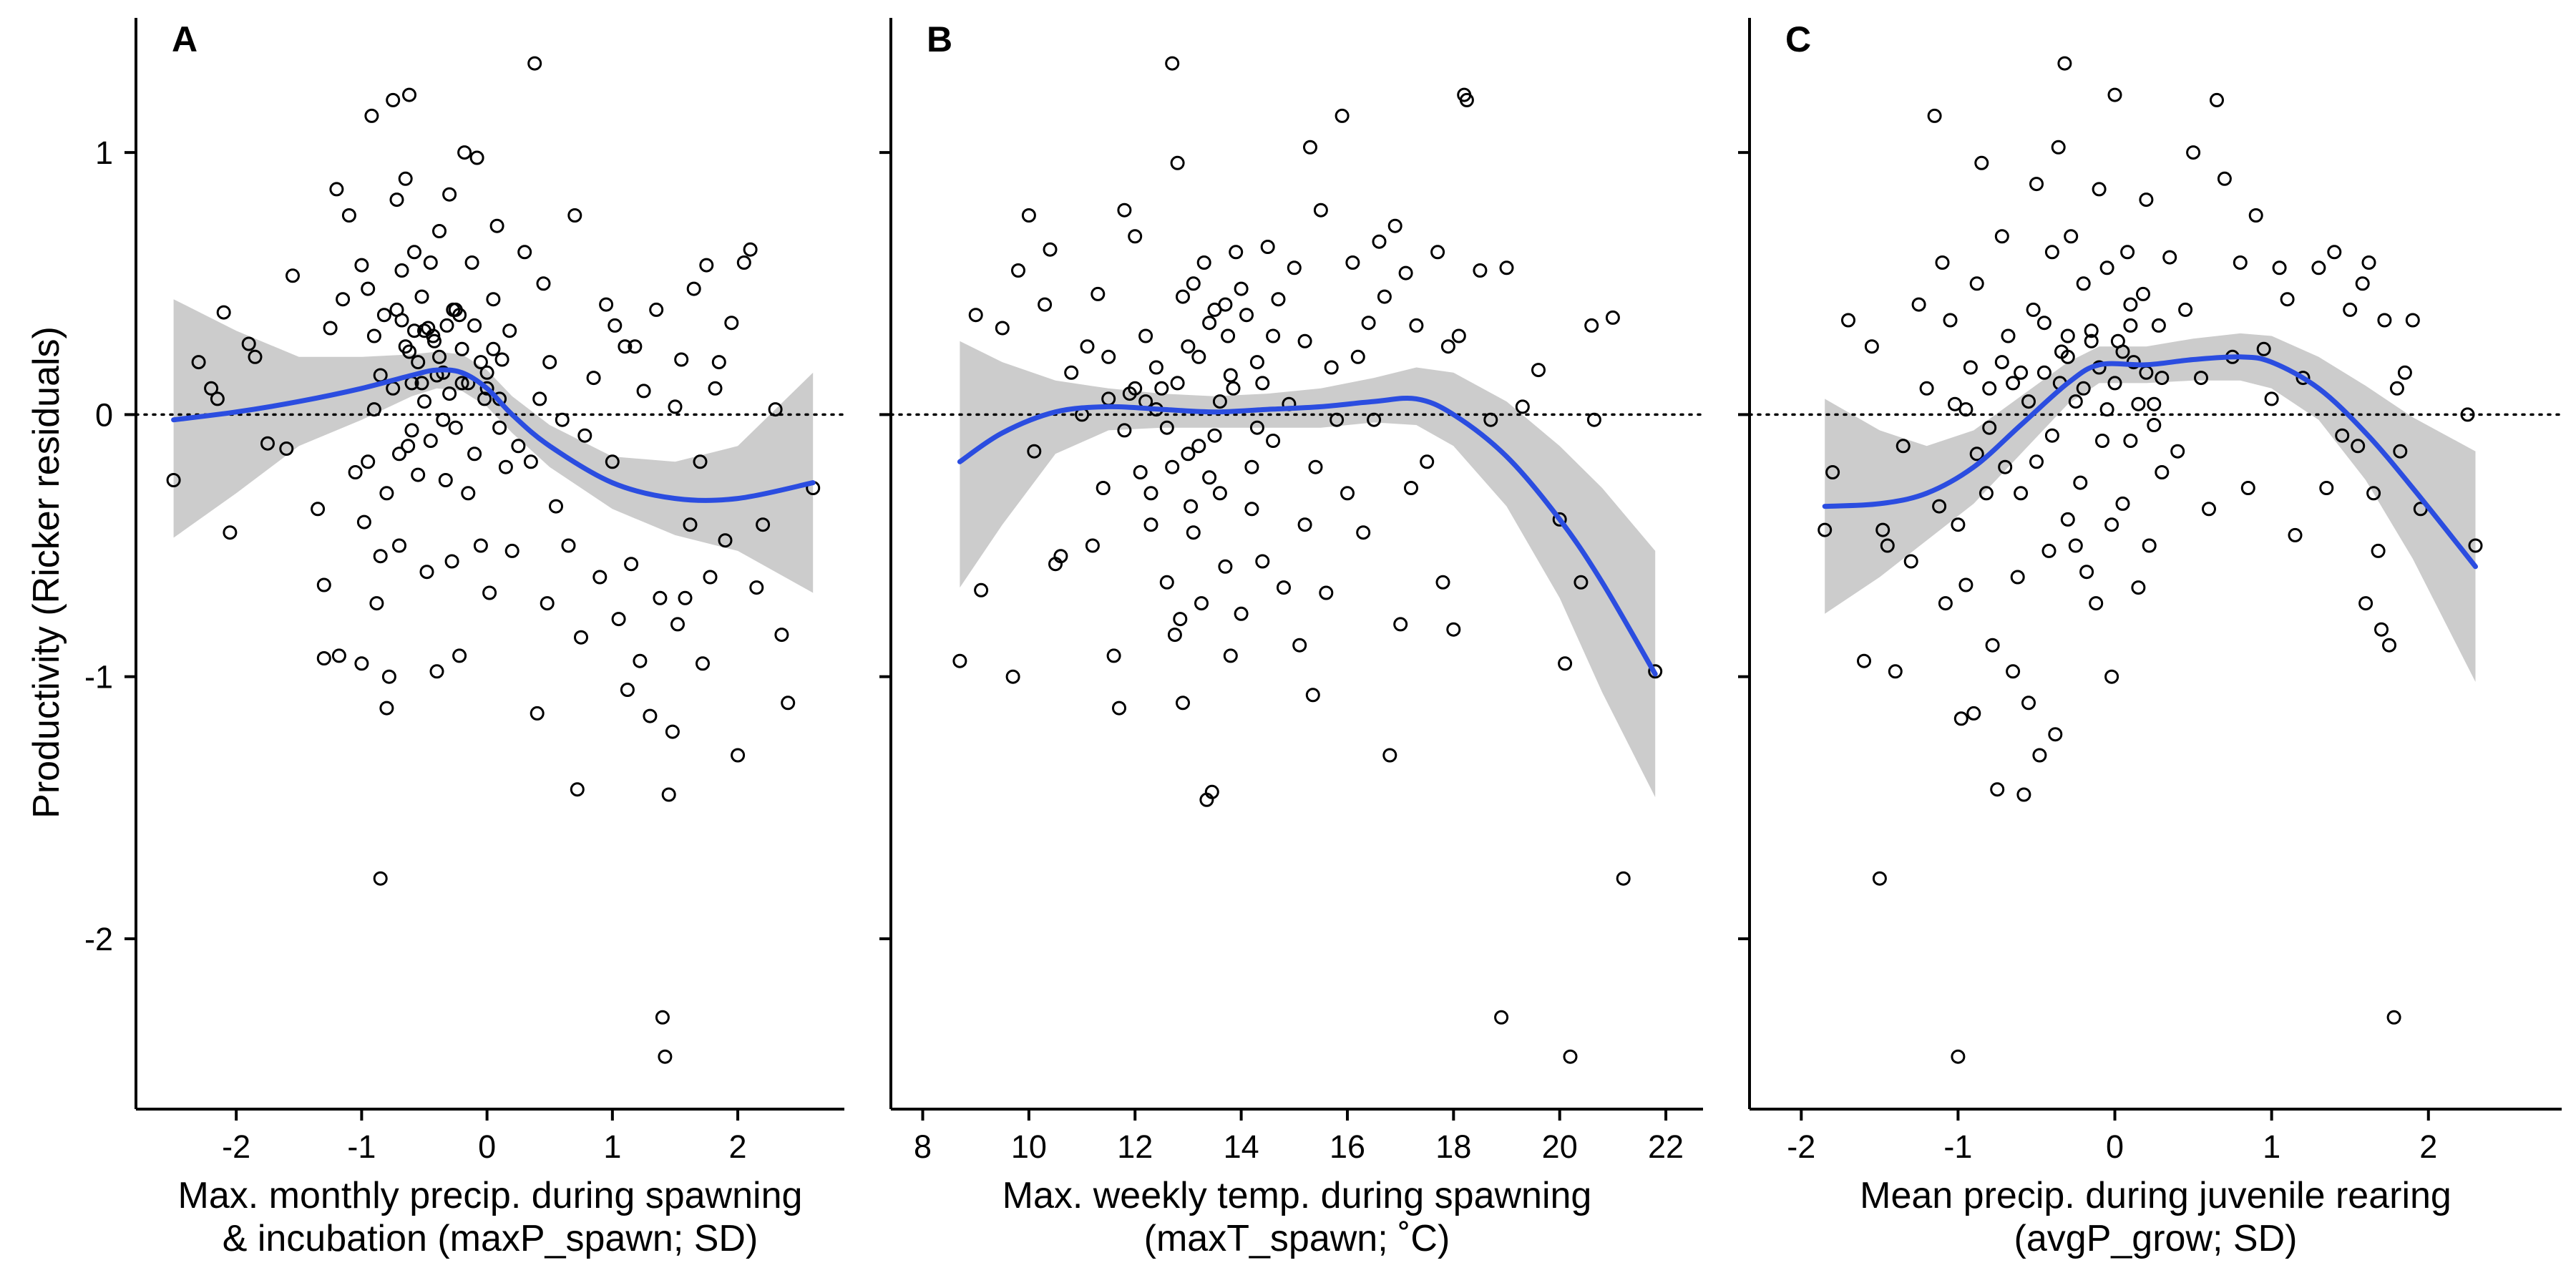  Describe the element at coordinates (98, 939) in the screenshot. I see `panel-a-y-tick-label: -2` at that location.